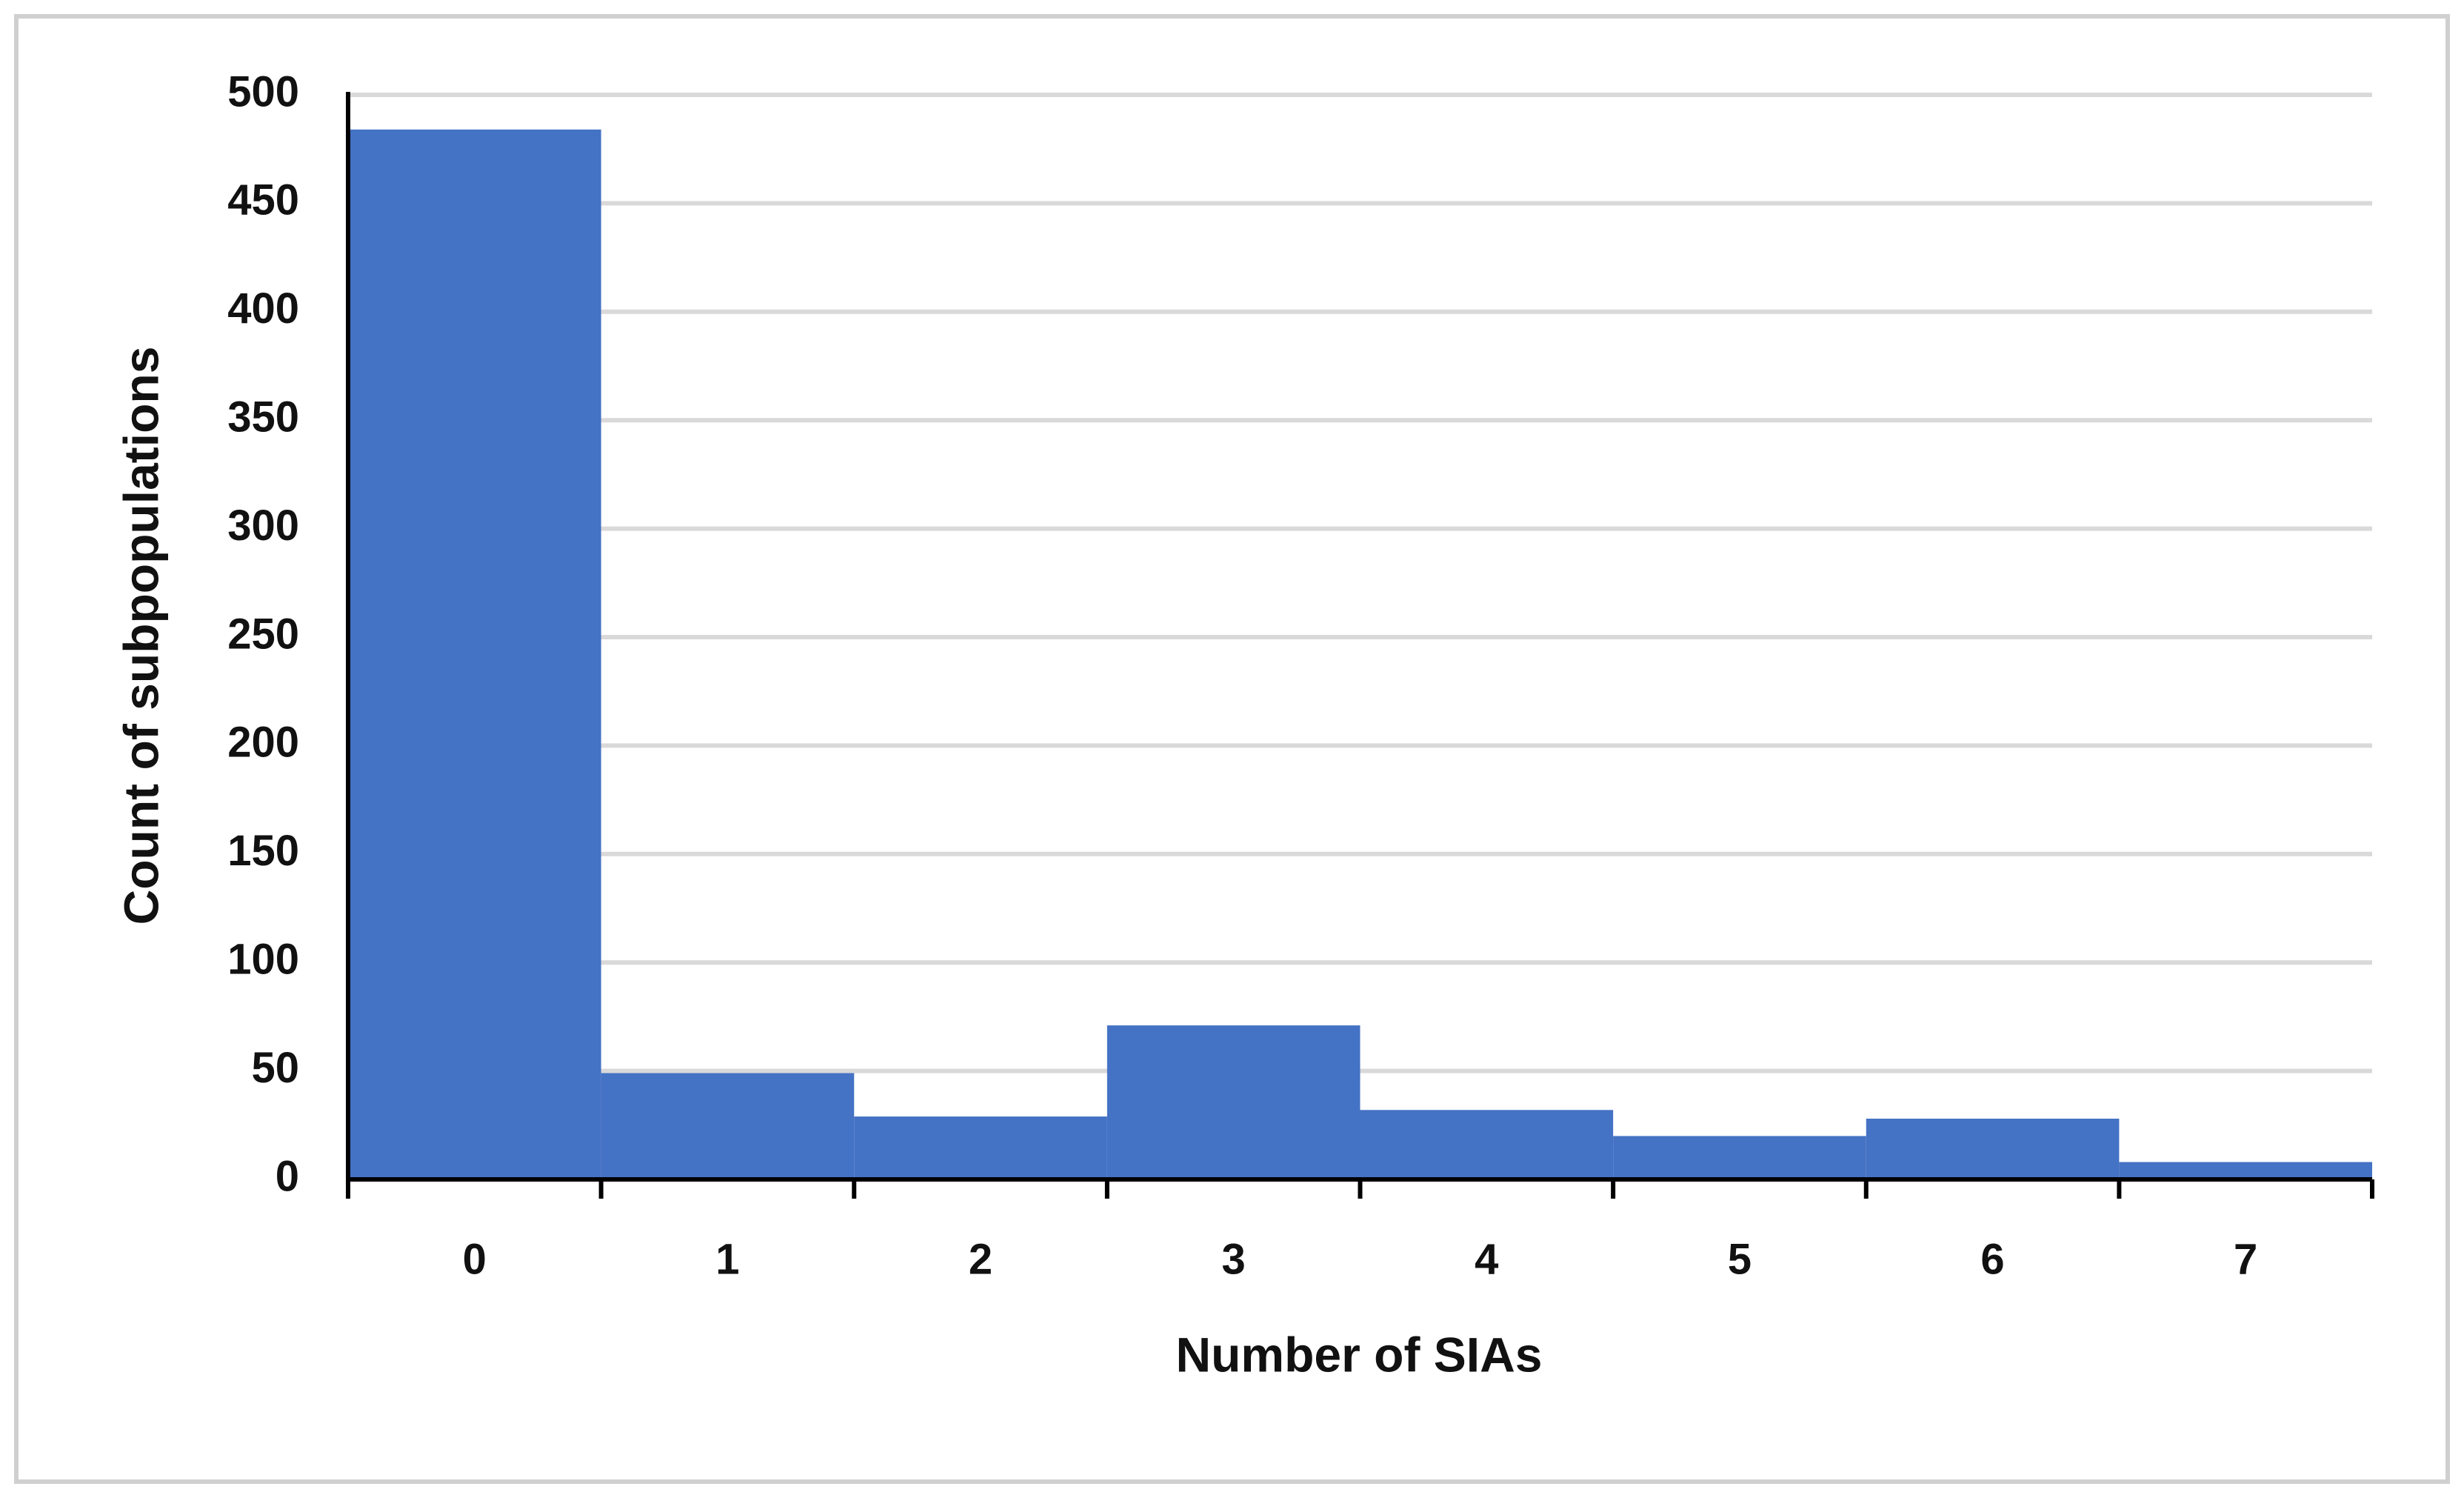 The image size is (2464, 1495). What do you see at coordinates (263, 960) in the screenshot?
I see `y-tick-label: 100` at bounding box center [263, 960].